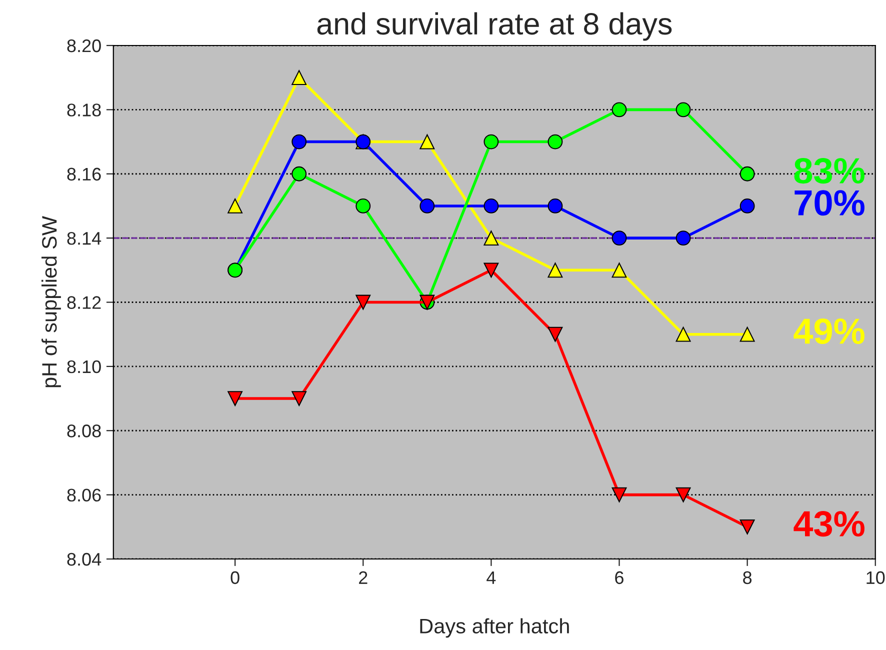 Image resolution: width=886 pixels, height=650 pixels. Describe the element at coordinates (747, 577) in the screenshot. I see `x-tick-label: 8` at that location.